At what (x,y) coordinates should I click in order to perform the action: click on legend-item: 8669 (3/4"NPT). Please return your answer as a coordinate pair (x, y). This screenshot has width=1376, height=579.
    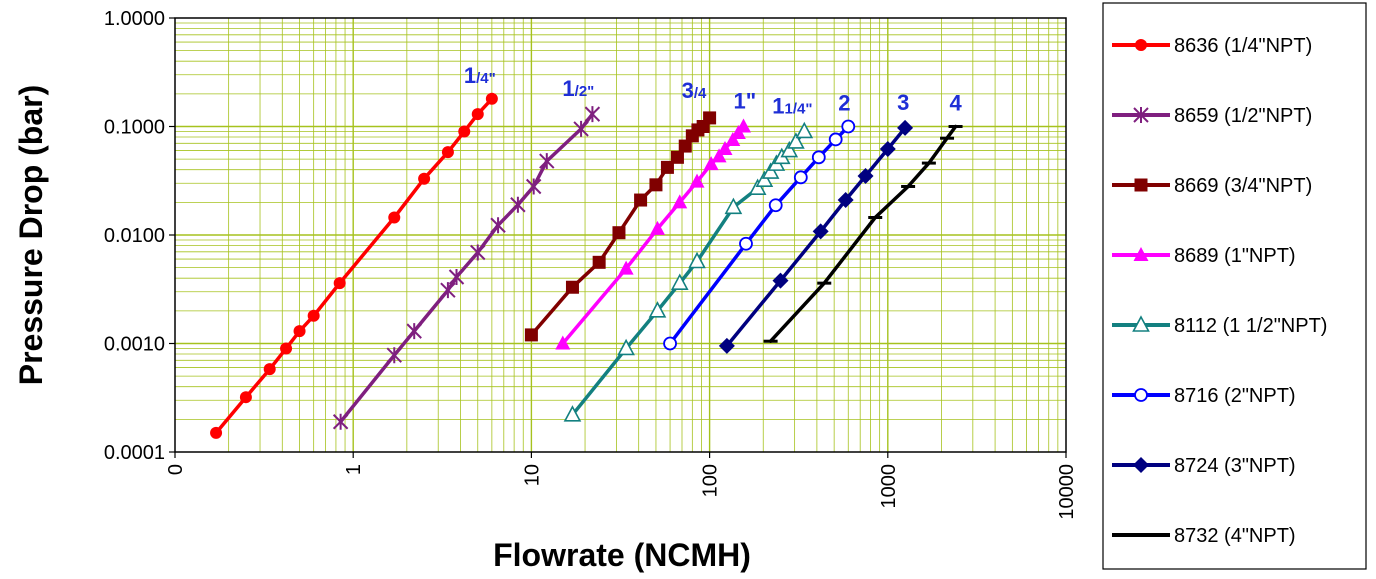
    Looking at the image, I should click on (1212, 186).